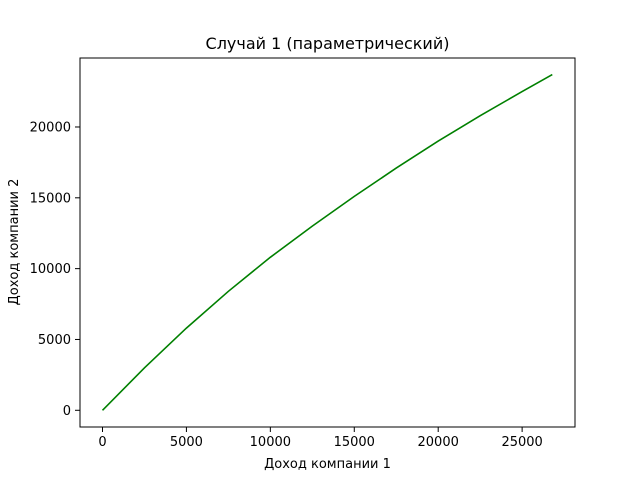 This screenshot has width=640, height=480. What do you see at coordinates (186, 442) in the screenshot?
I see `x-tick-label-1: 5000` at bounding box center [186, 442].